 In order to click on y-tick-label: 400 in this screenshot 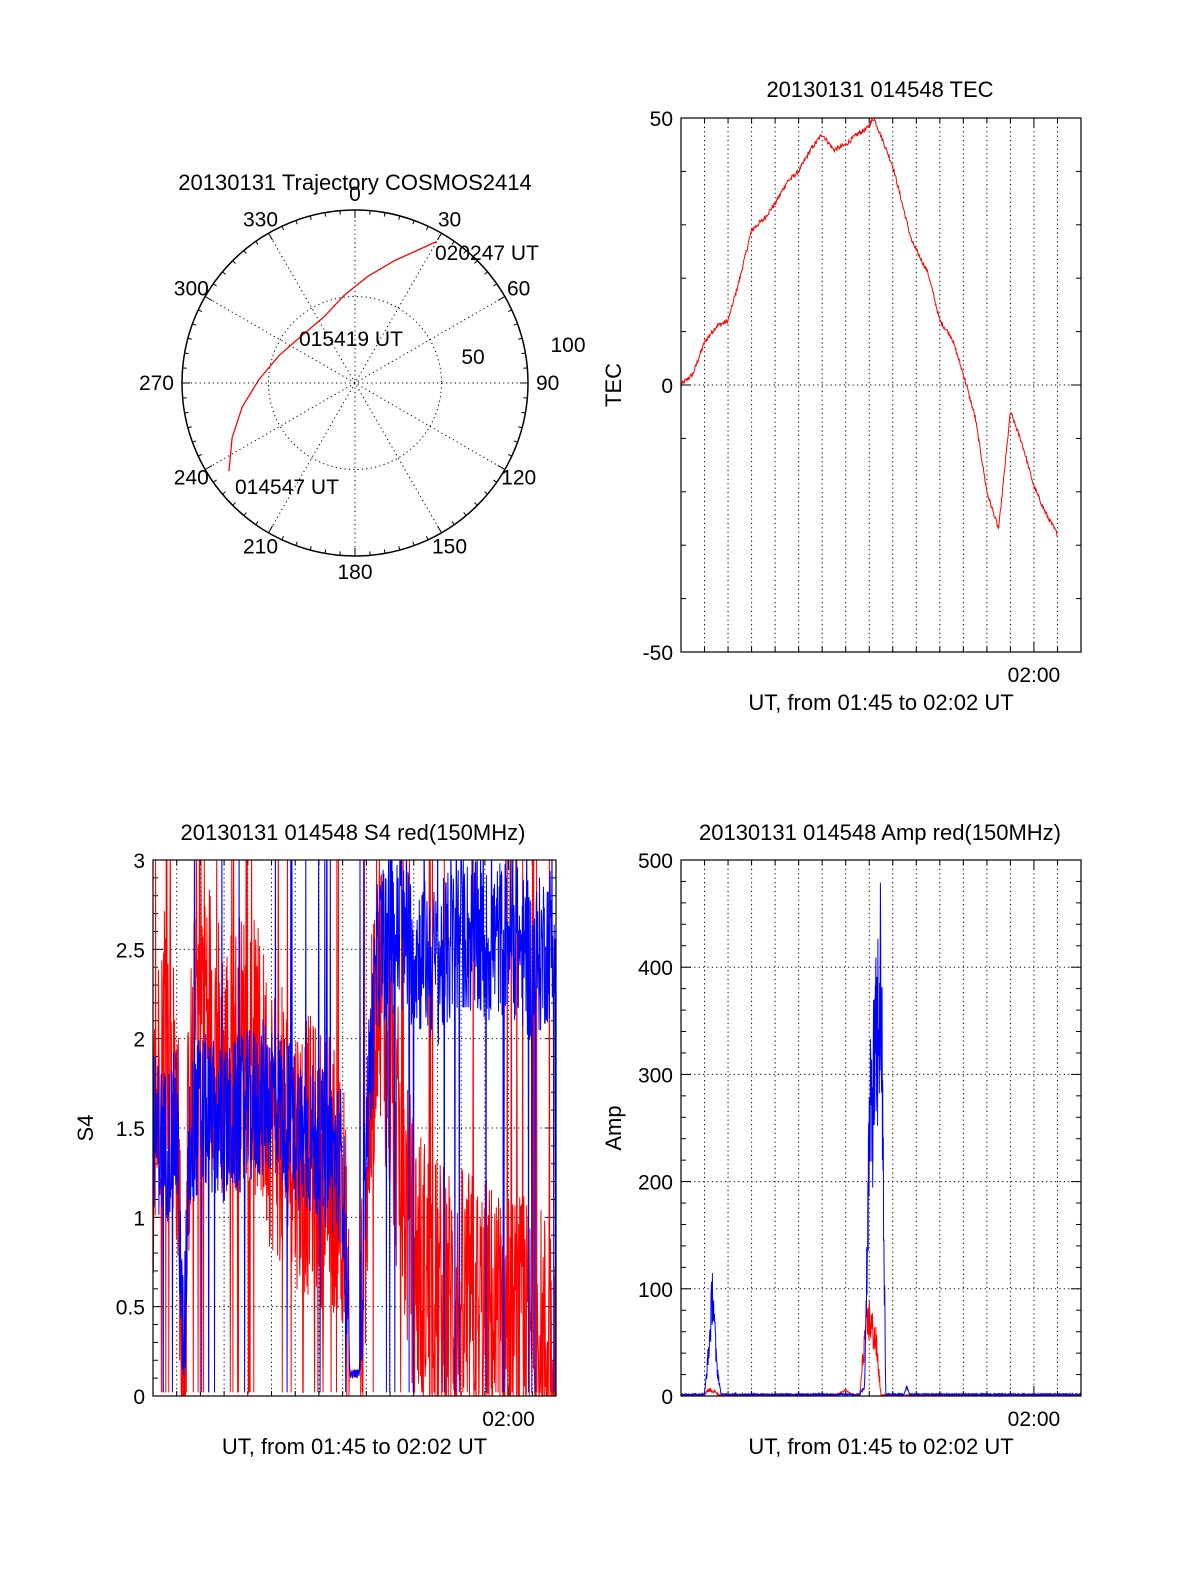, I will do `click(655, 968)`.